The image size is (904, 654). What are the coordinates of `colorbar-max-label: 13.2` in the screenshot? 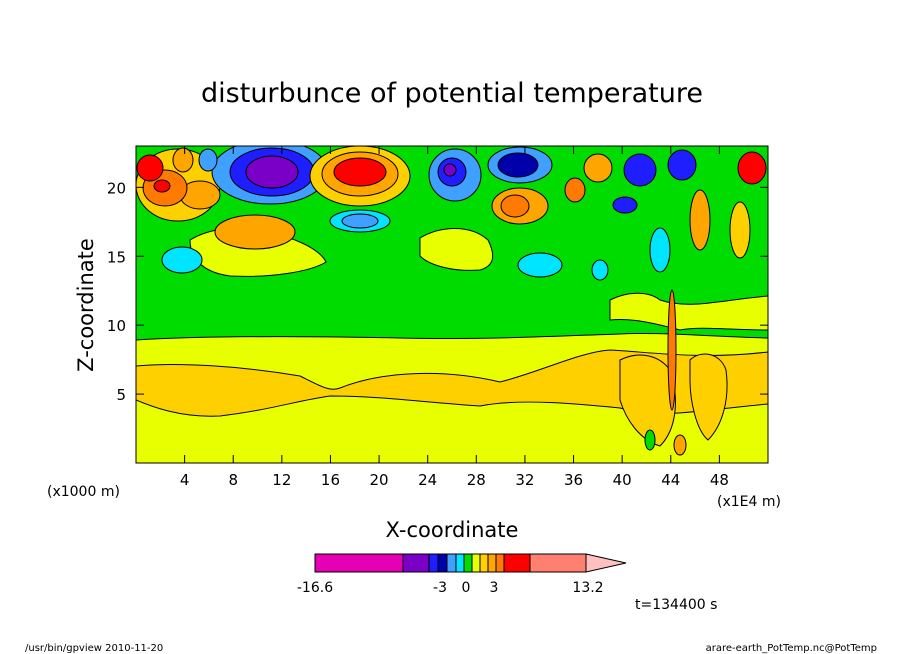 It's located at (587, 588).